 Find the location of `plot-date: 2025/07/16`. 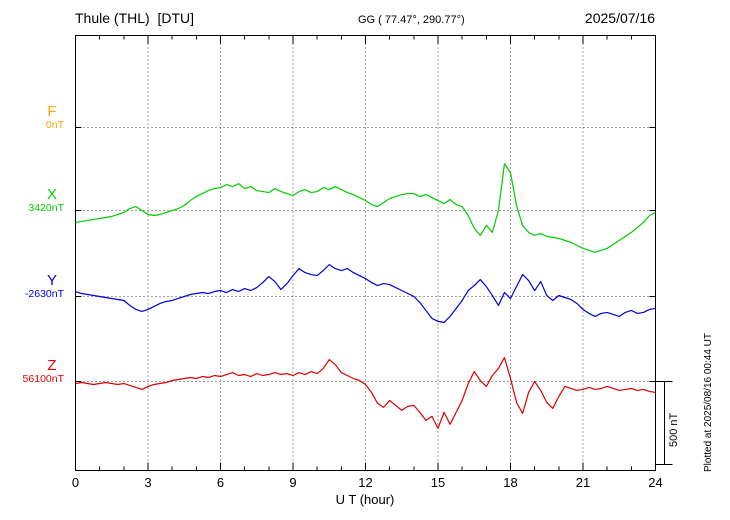

plot-date: 2025/07/16 is located at coordinates (619, 18).